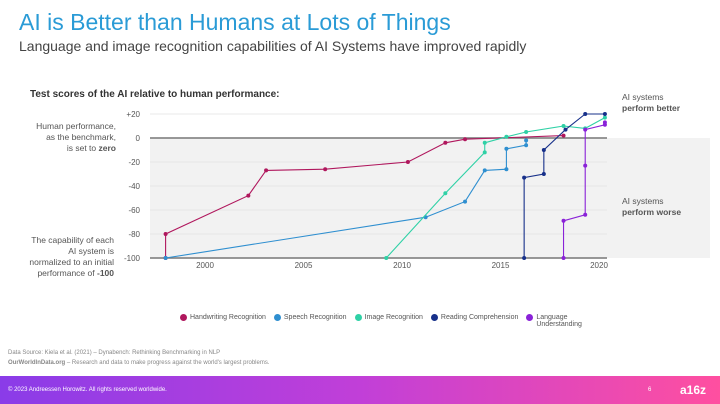 This screenshot has height=404, width=720. What do you see at coordinates (228, 317) in the screenshot?
I see `legend-label: Handwriting Recognition` at bounding box center [228, 317].